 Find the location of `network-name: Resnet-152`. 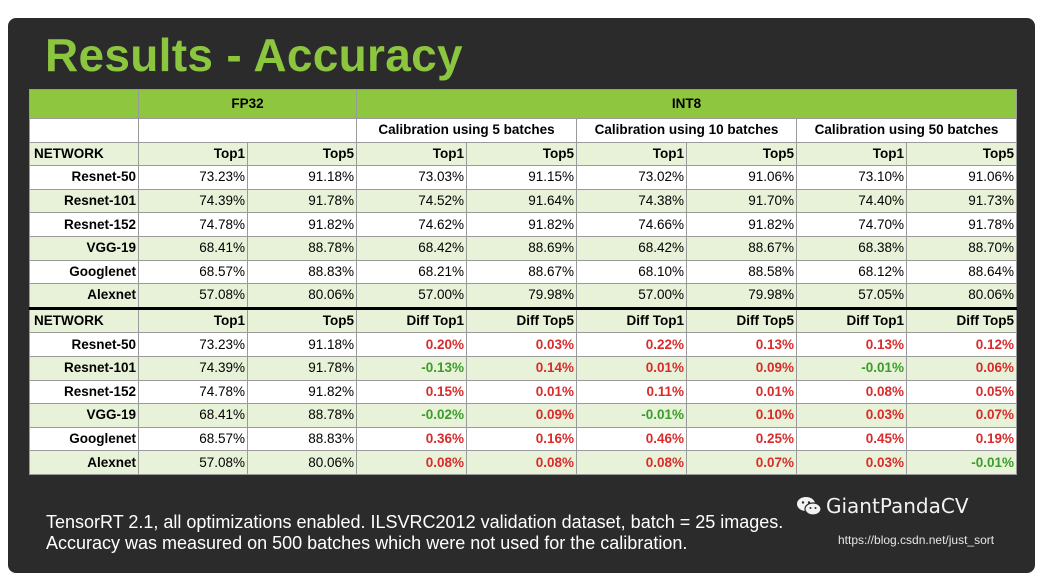

network-name: Resnet-152 is located at coordinates (84, 224).